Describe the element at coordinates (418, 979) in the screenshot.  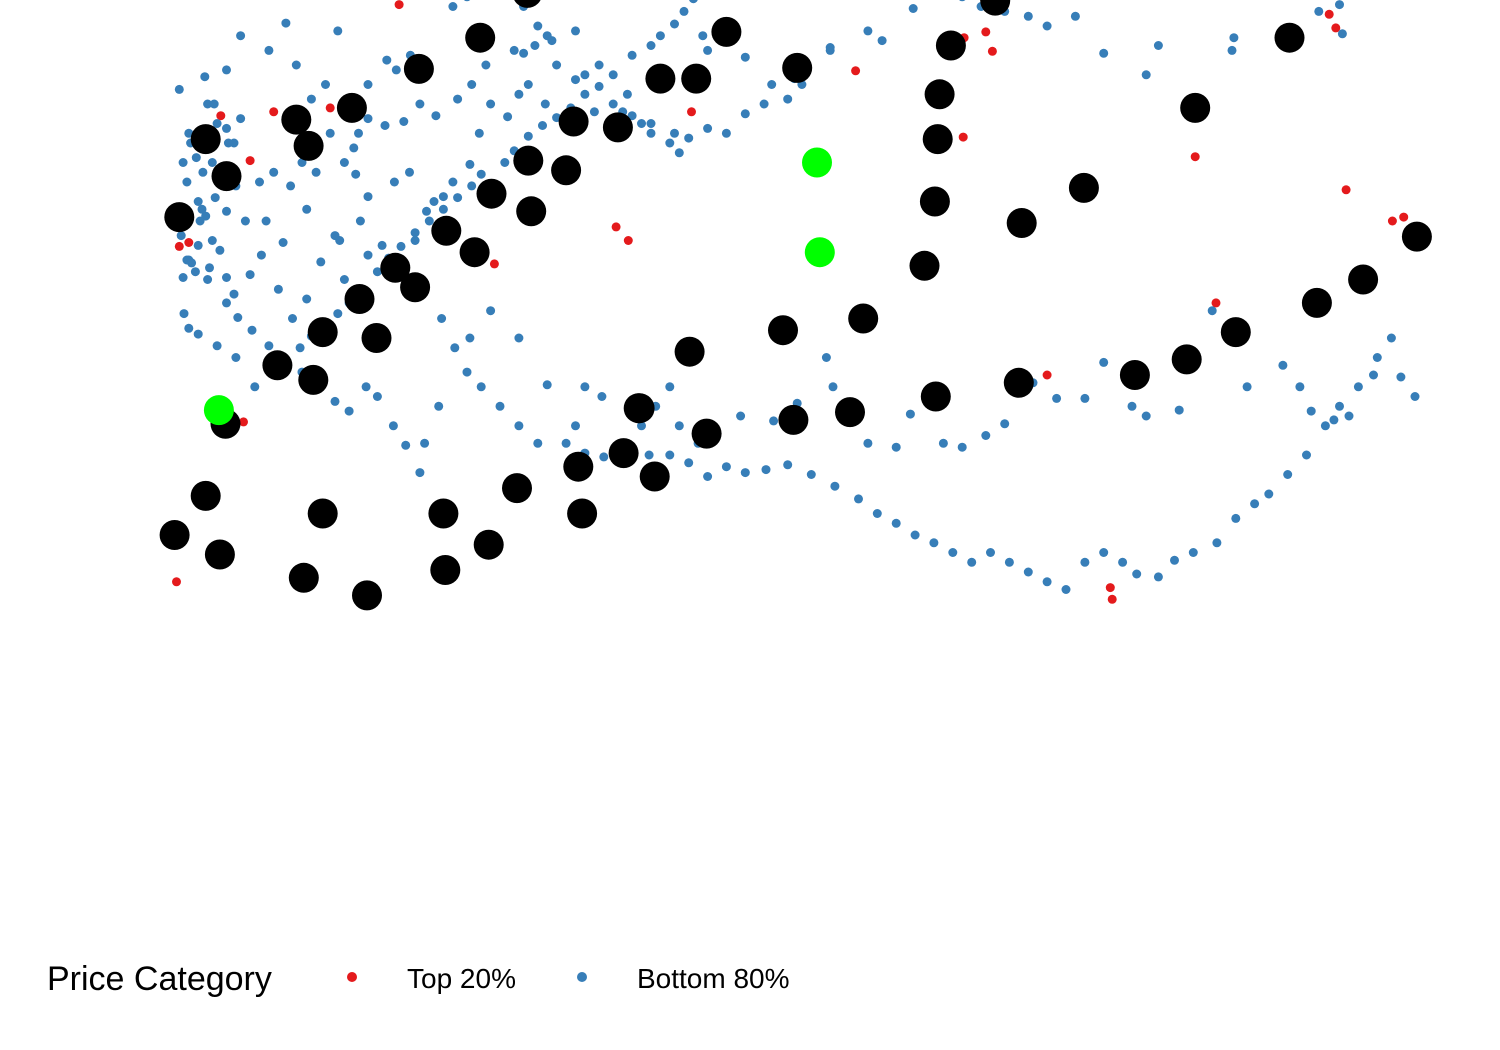
I see `legend: Price Category Top 20% Bottom 80%` at that location.